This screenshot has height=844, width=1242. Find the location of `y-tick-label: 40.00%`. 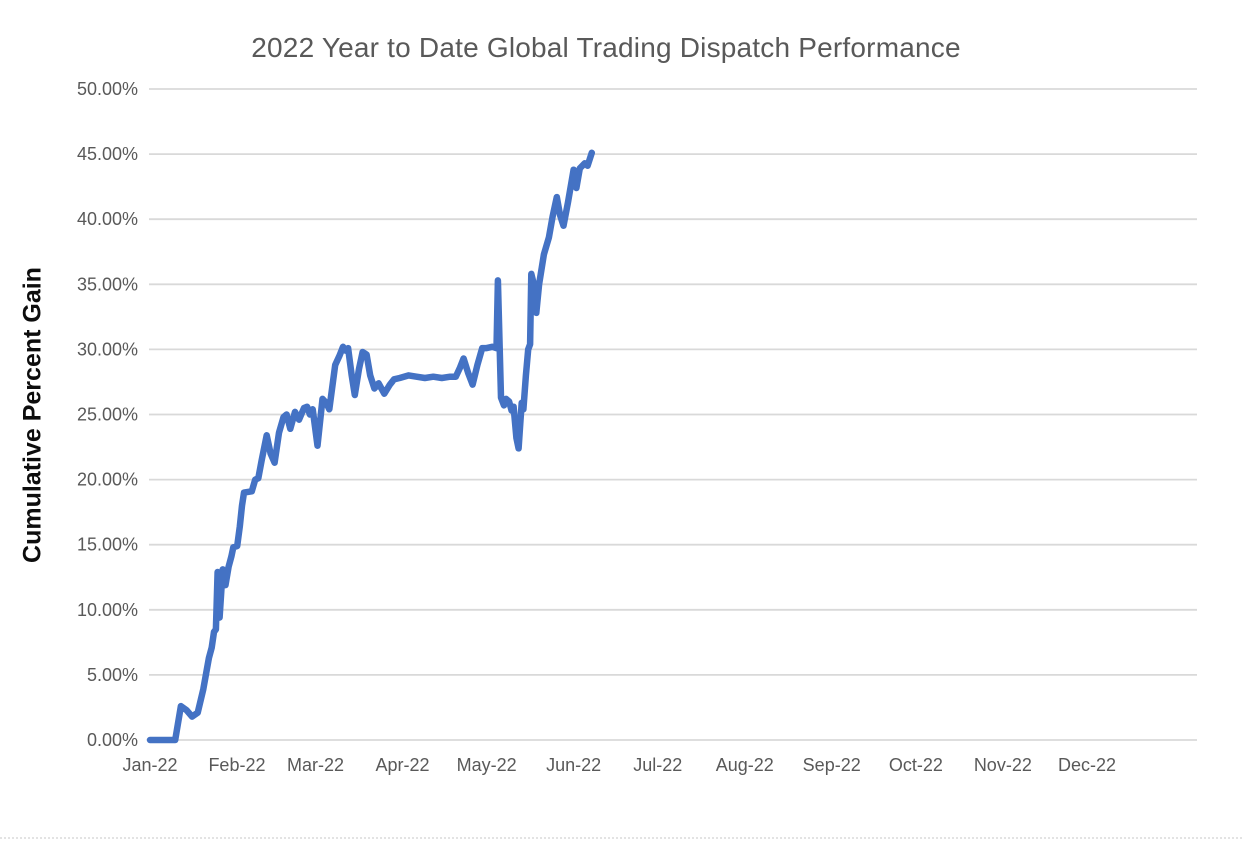

y-tick-label: 40.00% is located at coordinates (107, 219).